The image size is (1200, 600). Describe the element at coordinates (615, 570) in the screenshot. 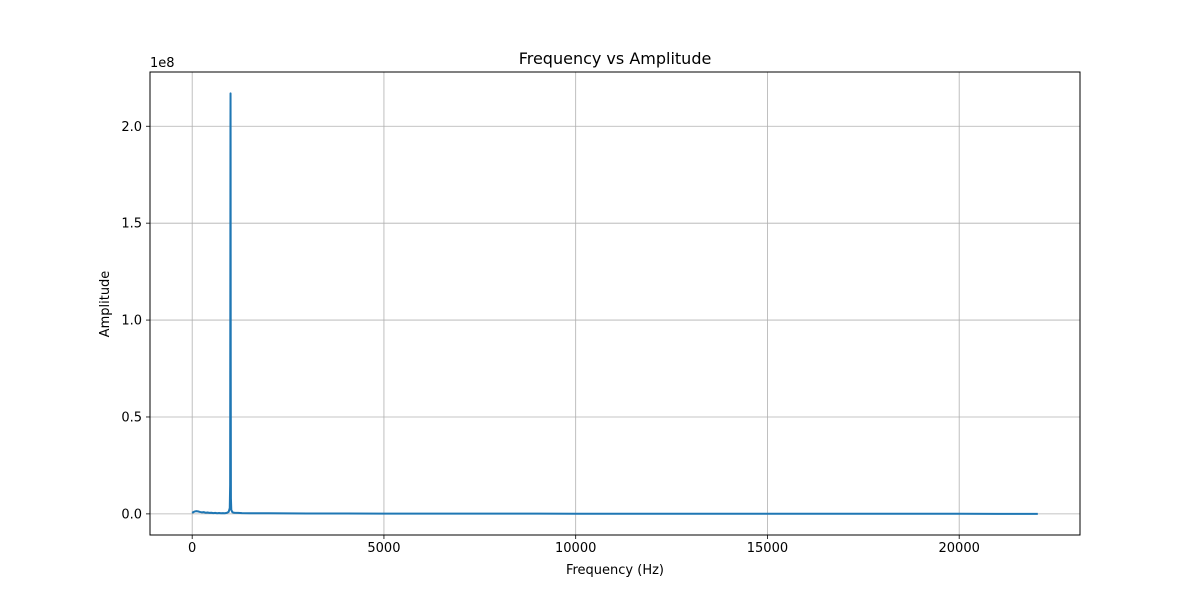

I see `x-axis-label: Frequency (Hz)` at that location.